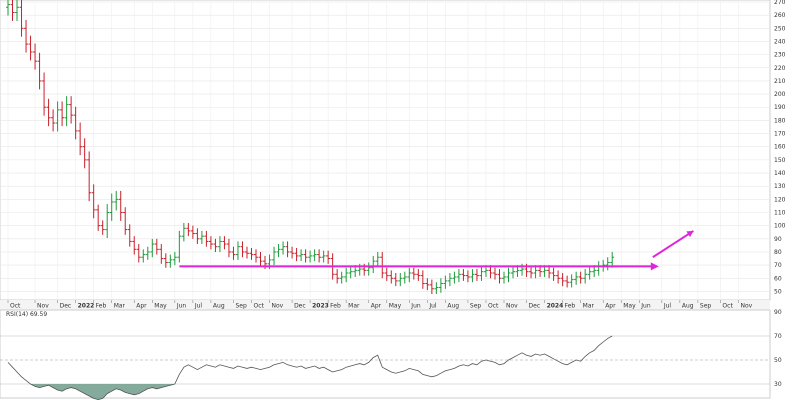  Describe the element at coordinates (778, 348) in the screenshot. I see `rsi-y-axis: 30 50 70 90` at that location.